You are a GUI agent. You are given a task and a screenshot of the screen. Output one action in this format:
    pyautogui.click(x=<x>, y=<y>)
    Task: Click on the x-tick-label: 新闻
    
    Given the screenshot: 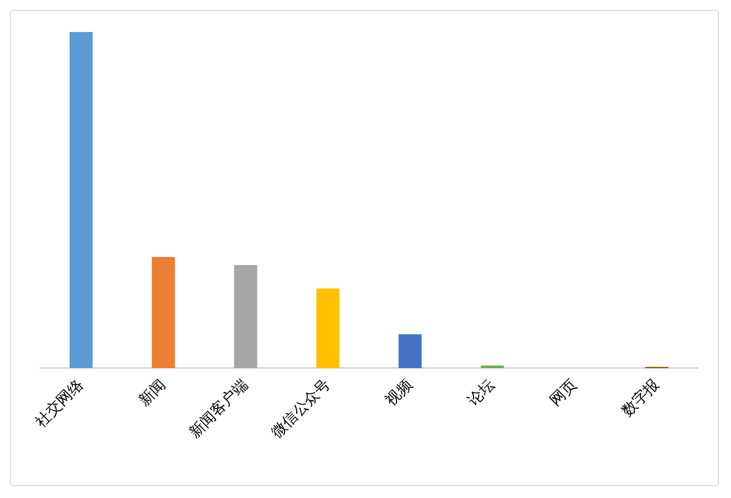 What is the action you would take?
    pyautogui.click(x=152, y=392)
    